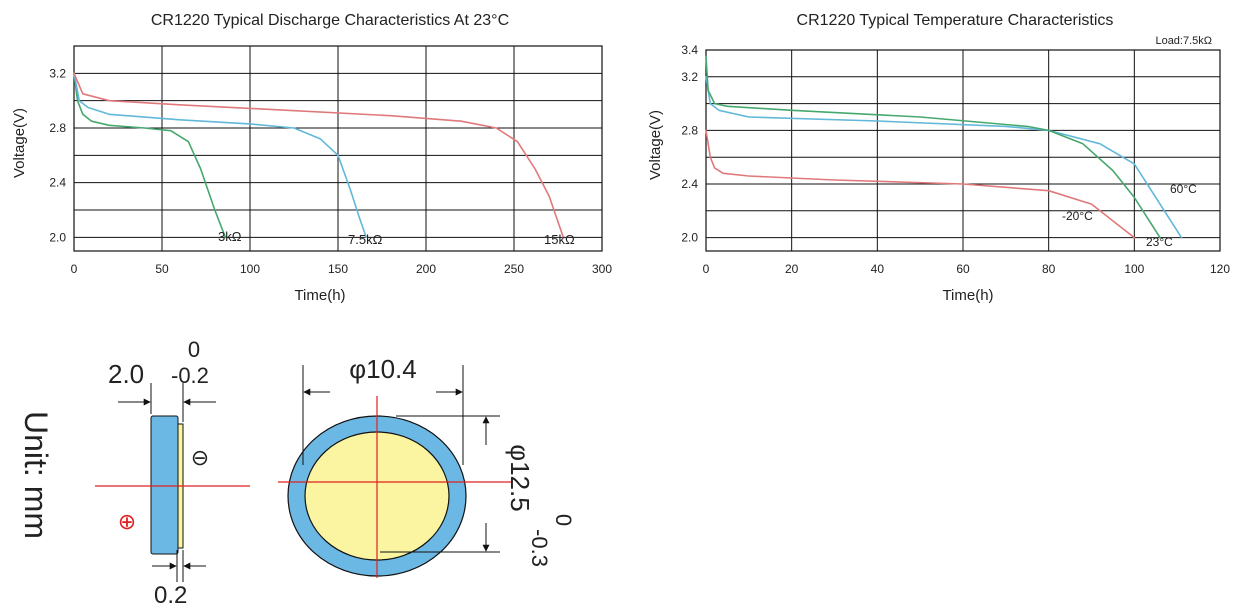 Image resolution: width=1248 pixels, height=607 pixels. Describe the element at coordinates (365, 239) in the screenshot. I see `chart1-series-label-7-5k: 7.5kΩ` at that location.